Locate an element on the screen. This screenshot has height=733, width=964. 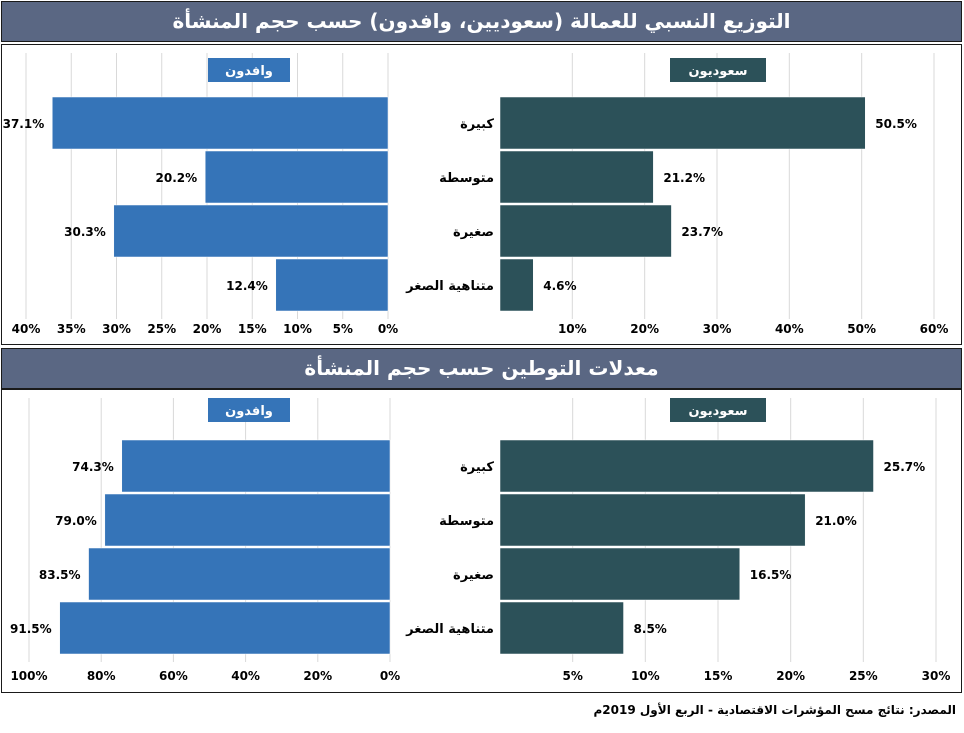
expat-value-label: 20.2% is located at coordinates (177, 178).